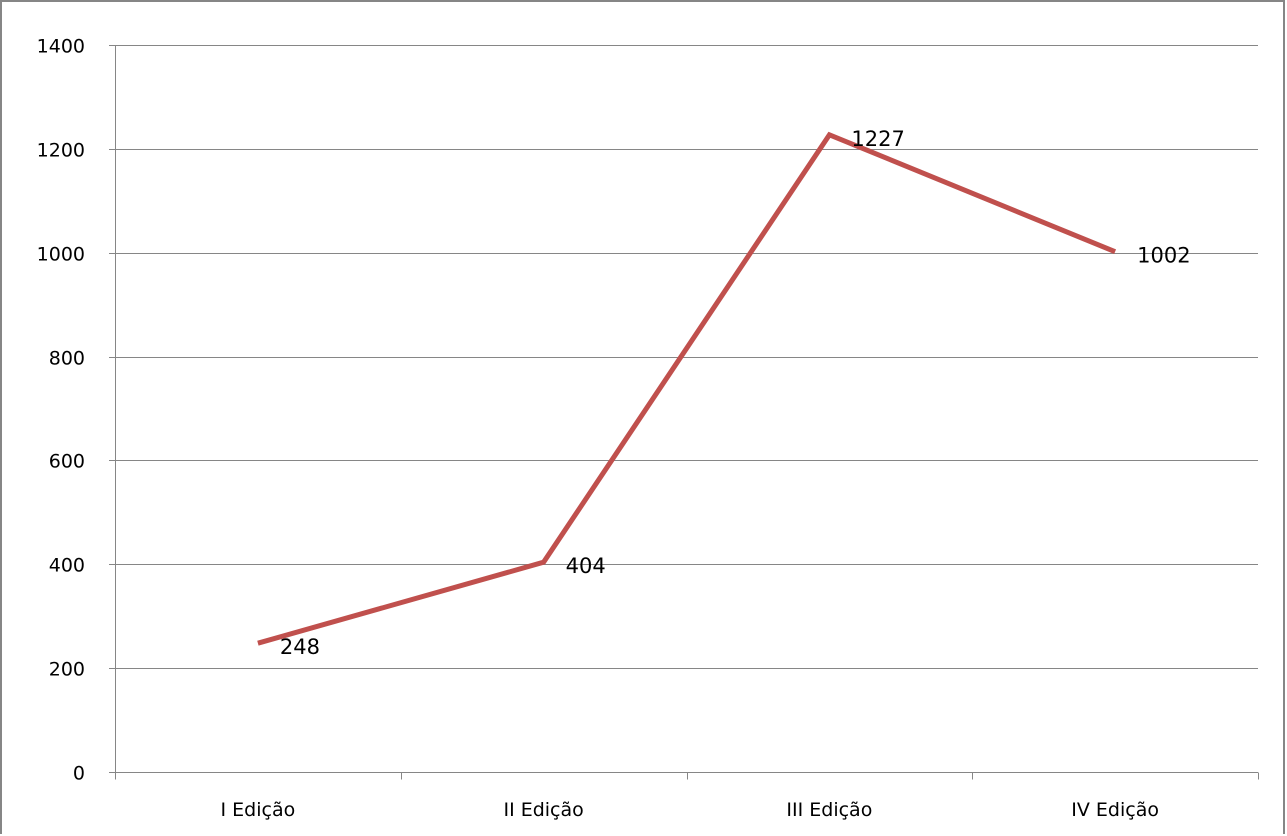  Describe the element at coordinates (61, 47) in the screenshot. I see `y-tick-label: 1400` at that location.